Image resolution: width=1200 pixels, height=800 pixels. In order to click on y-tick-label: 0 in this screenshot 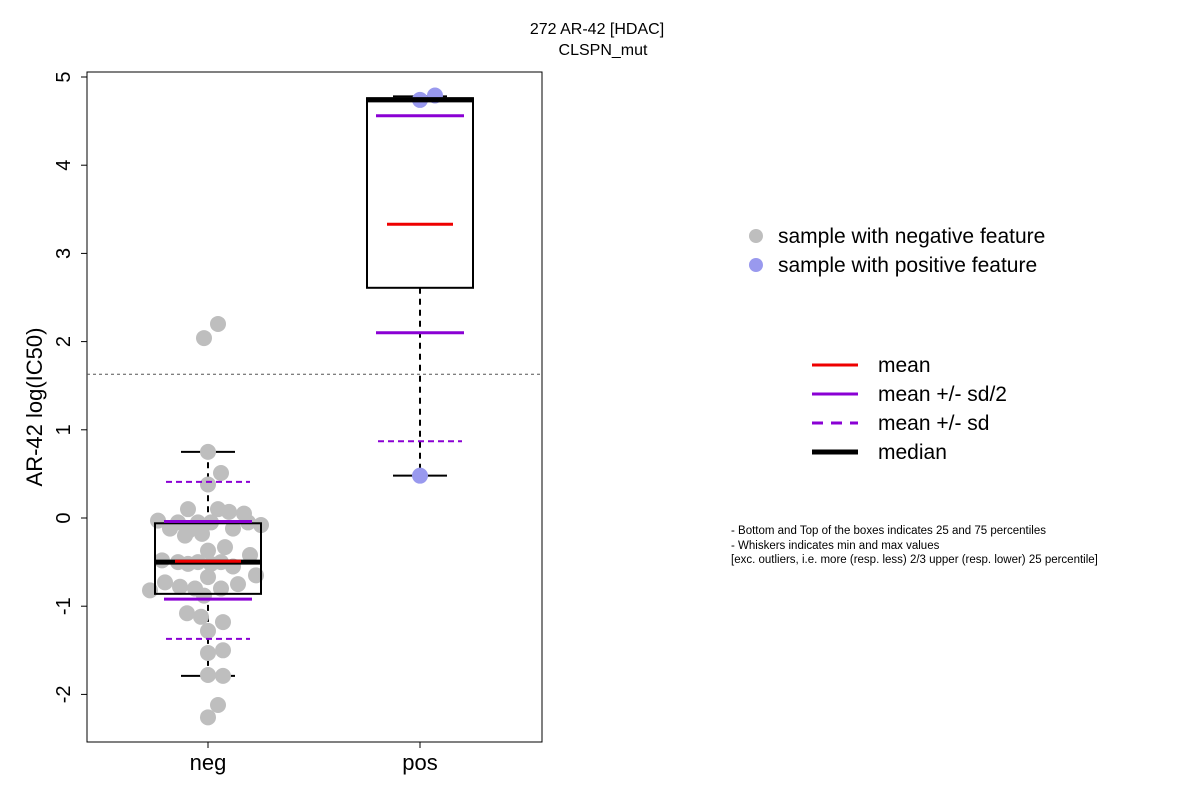, I will do `click(64, 517)`.